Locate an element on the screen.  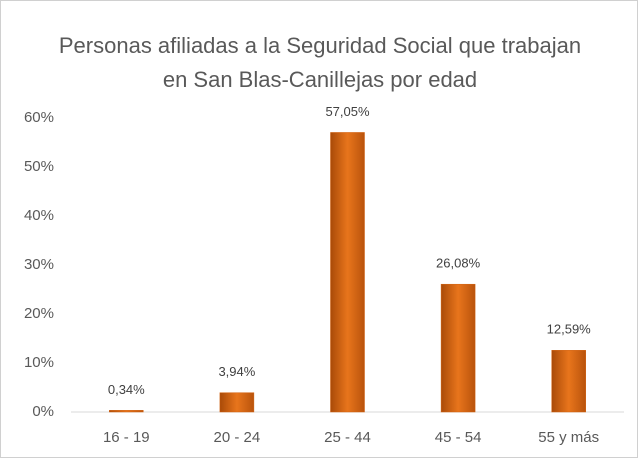
y-tick-label: 50% is located at coordinates (39, 166).